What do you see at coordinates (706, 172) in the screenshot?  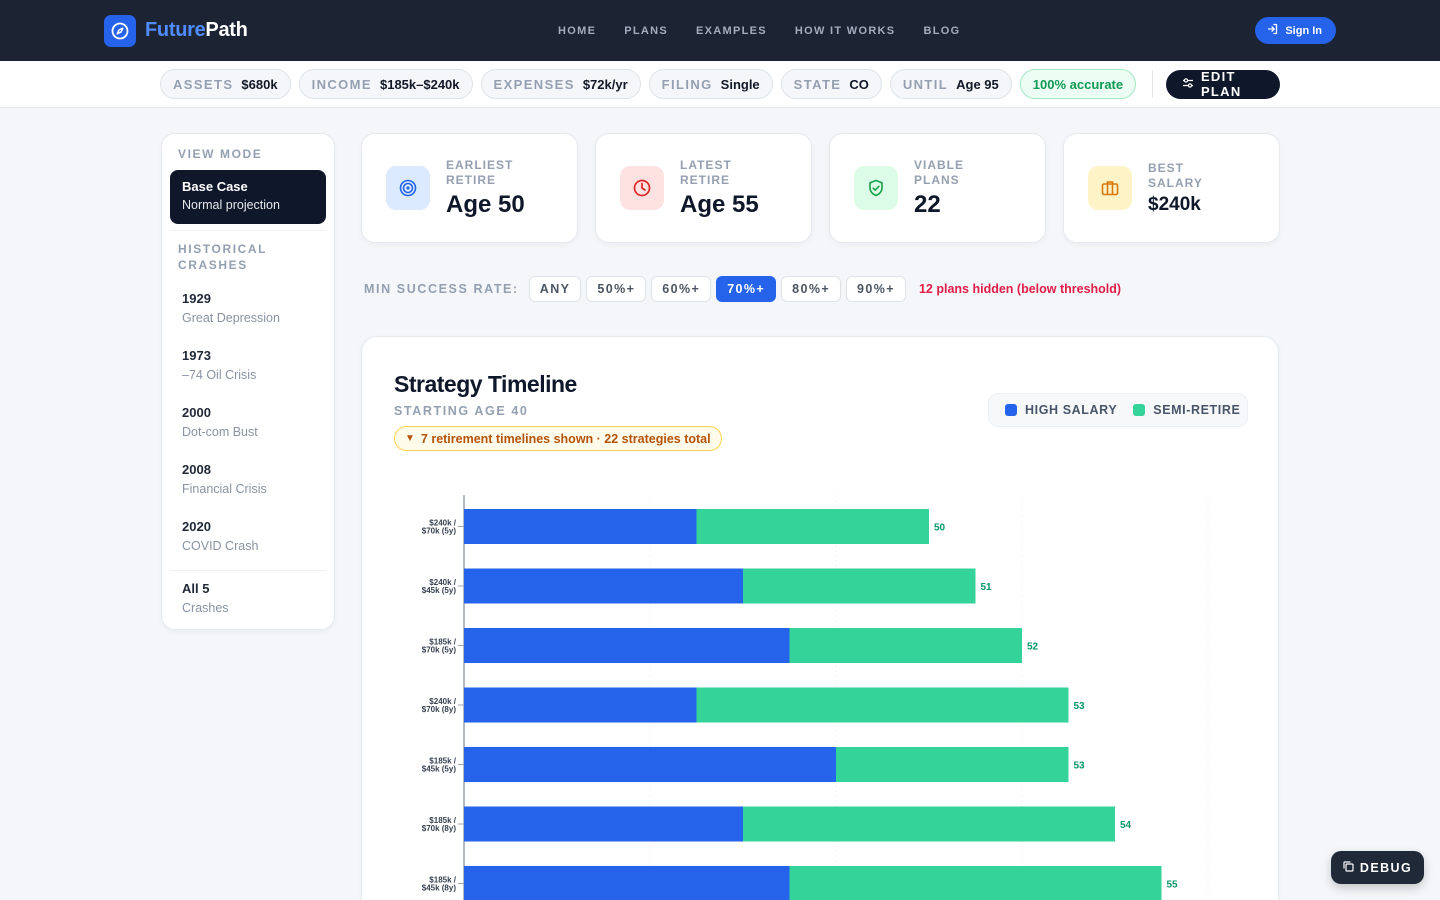 I see `stat-label: LATEST RETIRE` at bounding box center [706, 172].